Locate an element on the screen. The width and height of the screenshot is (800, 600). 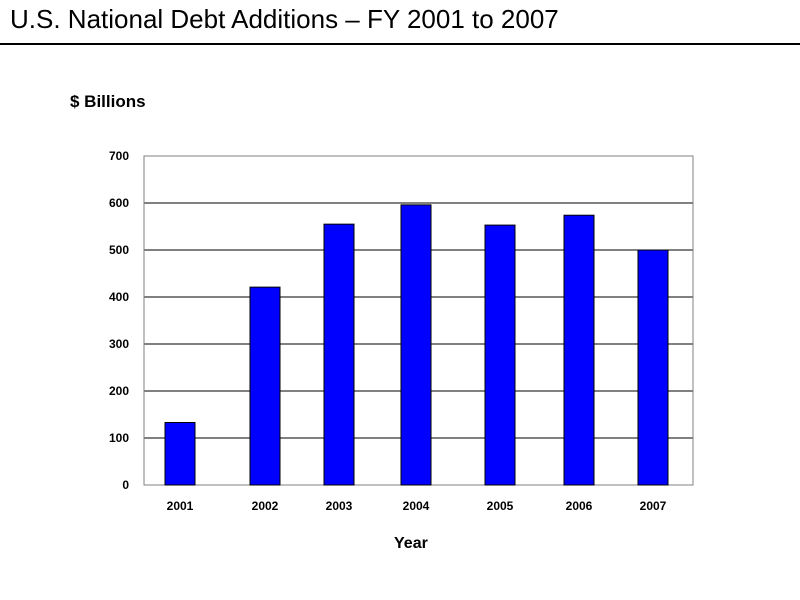
y-tick-label: 100 is located at coordinates (119, 438).